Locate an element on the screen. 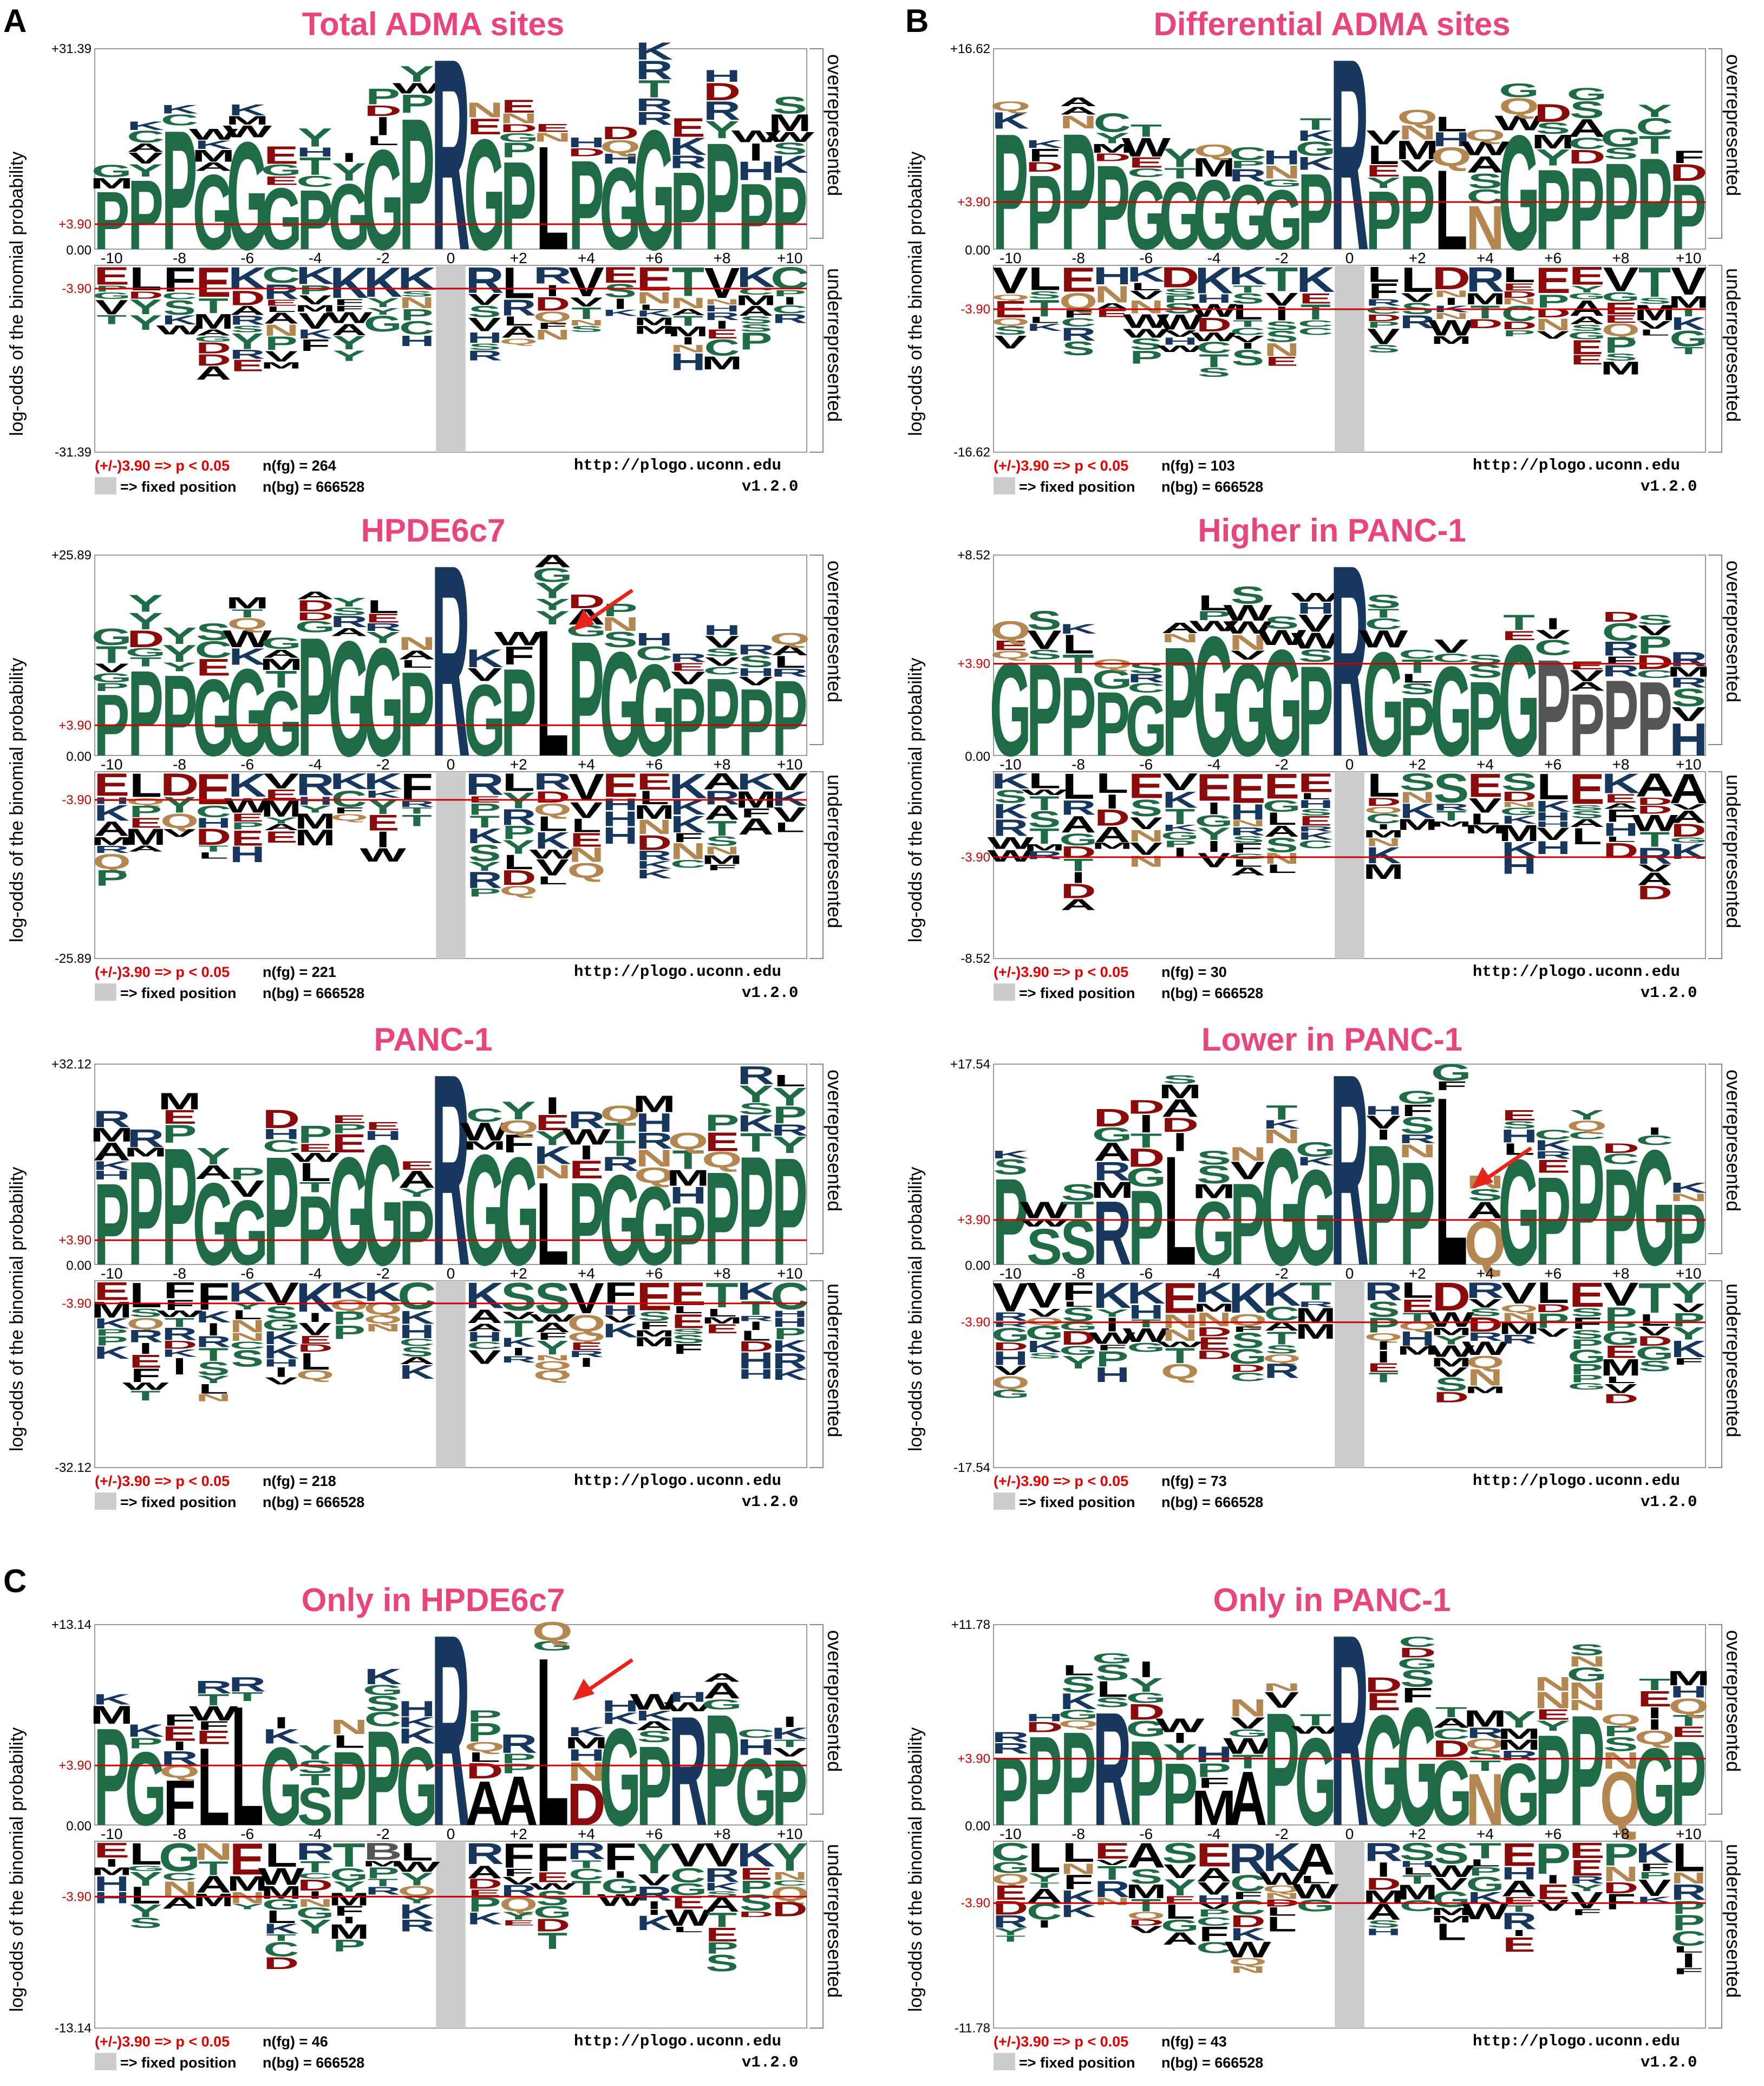 The height and width of the screenshot is (2086, 1764). position-tick-label: -6 is located at coordinates (1146, 258).